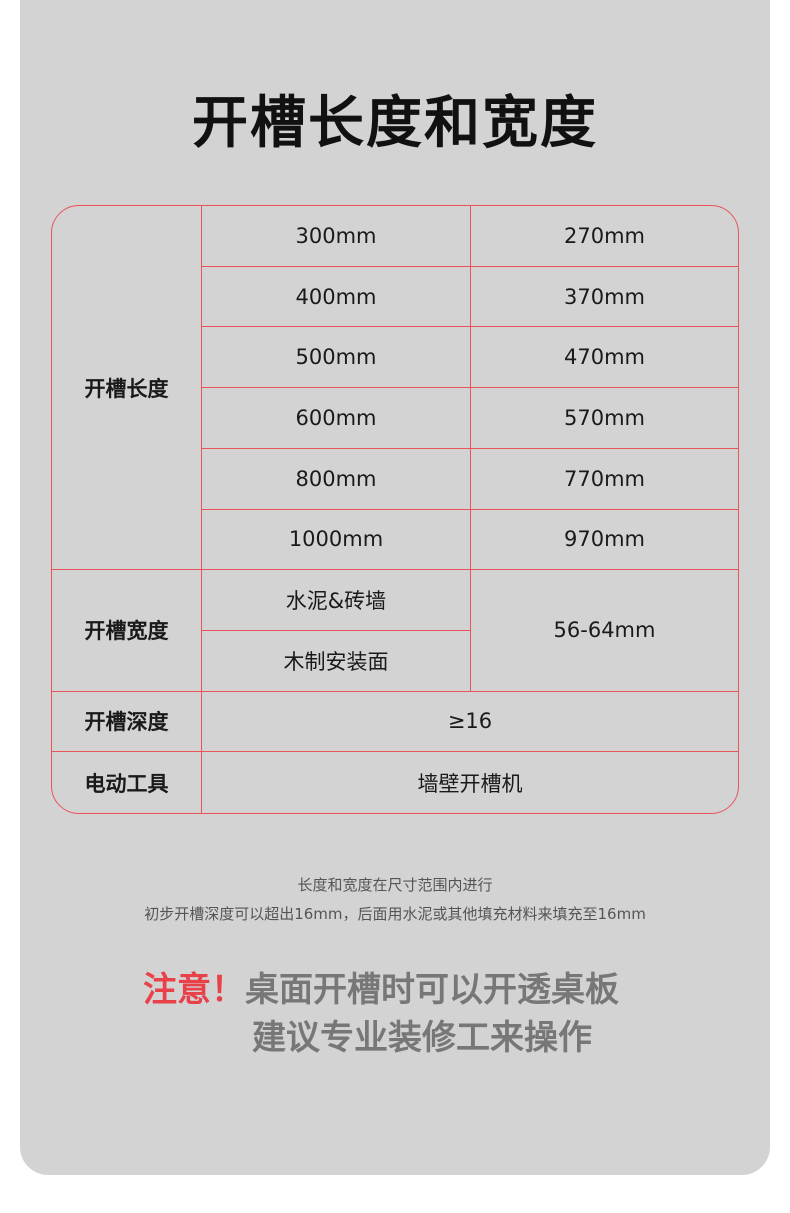 The image size is (790, 1213). Describe the element at coordinates (604, 418) in the screenshot. I see `length-cell: 570mm` at that location.